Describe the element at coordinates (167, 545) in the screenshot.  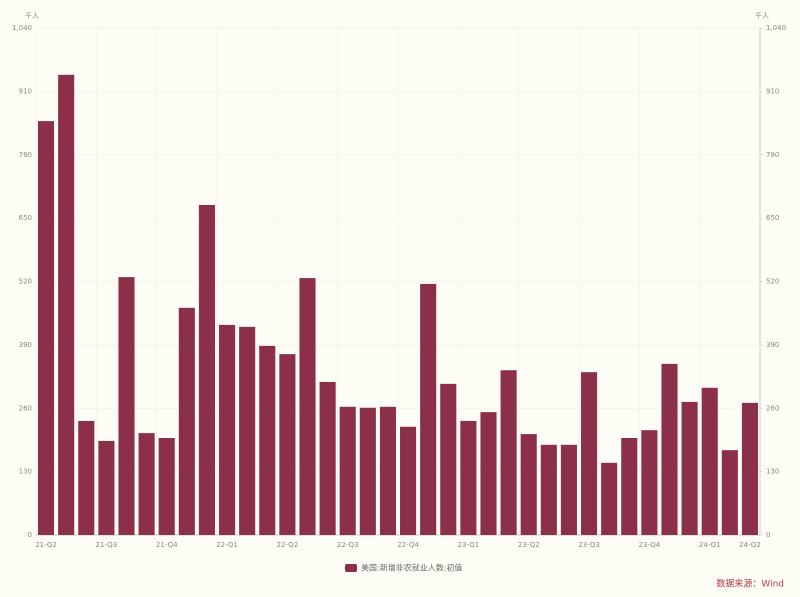
I see `x-tick-label: 21-Q4` at that location.